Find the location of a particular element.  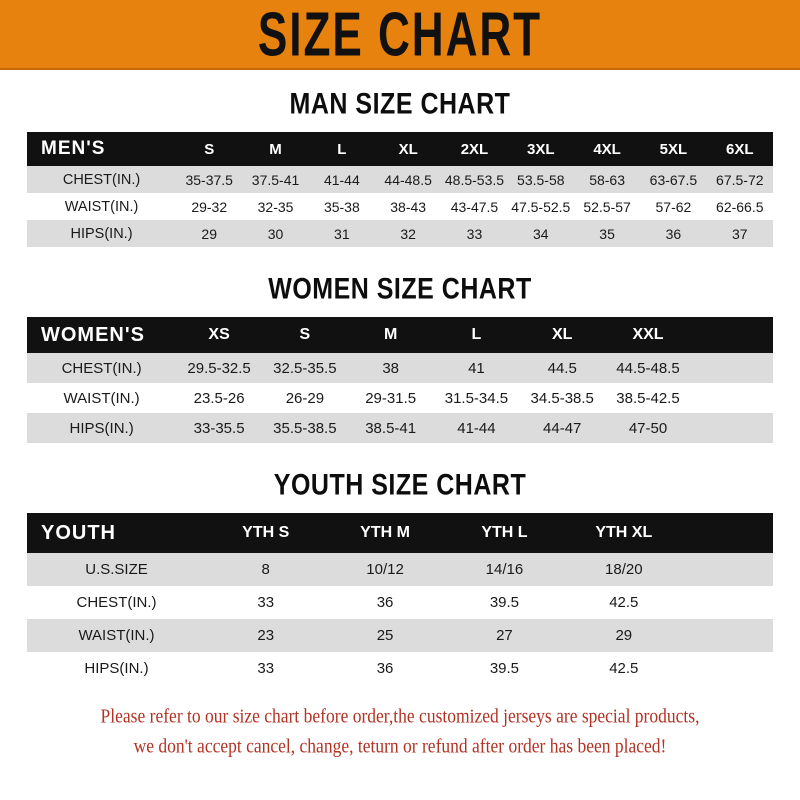

table-header: YOUTH YTH S YTH M YTH L YTH XL is located at coordinates (400, 533).